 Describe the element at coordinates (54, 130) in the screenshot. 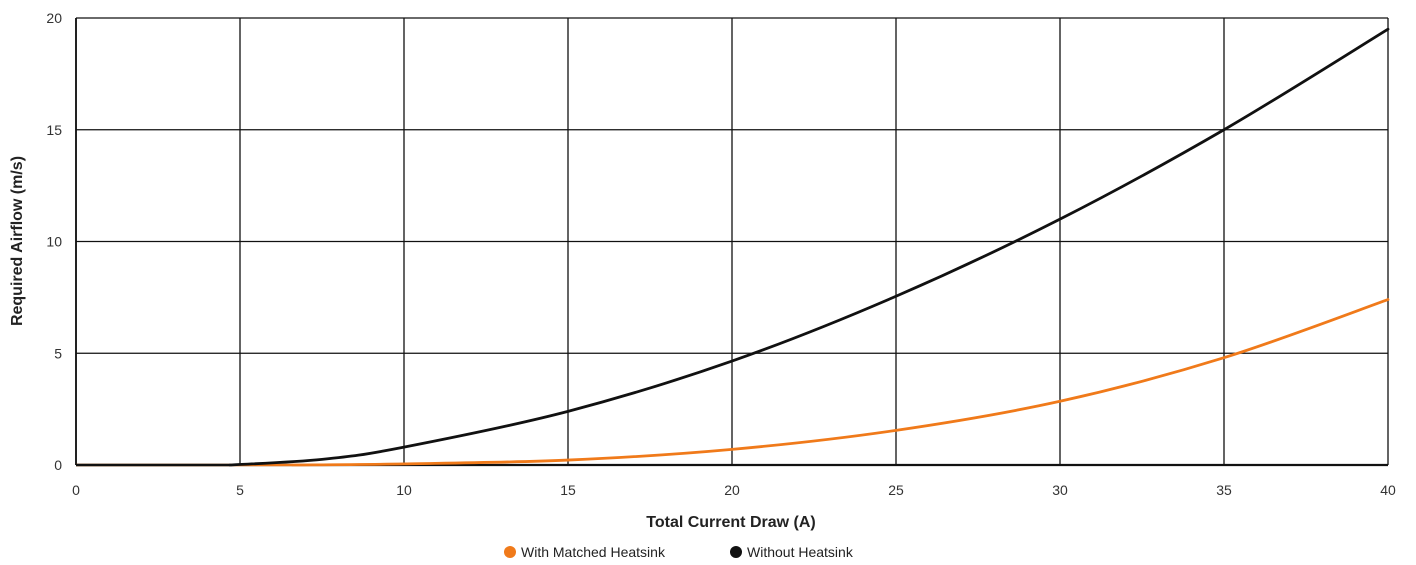

I see `y-tick-label: 15` at that location.